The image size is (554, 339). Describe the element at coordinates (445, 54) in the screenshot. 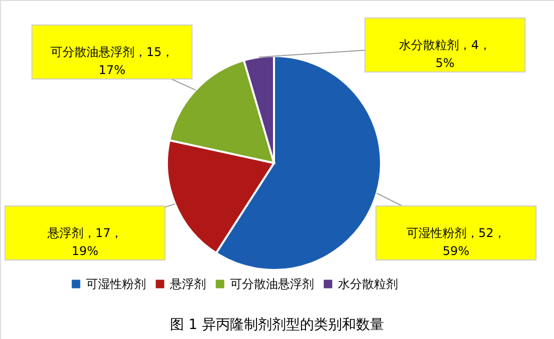

I see `data-label: 水分散粒剂，4， 5%` at that location.